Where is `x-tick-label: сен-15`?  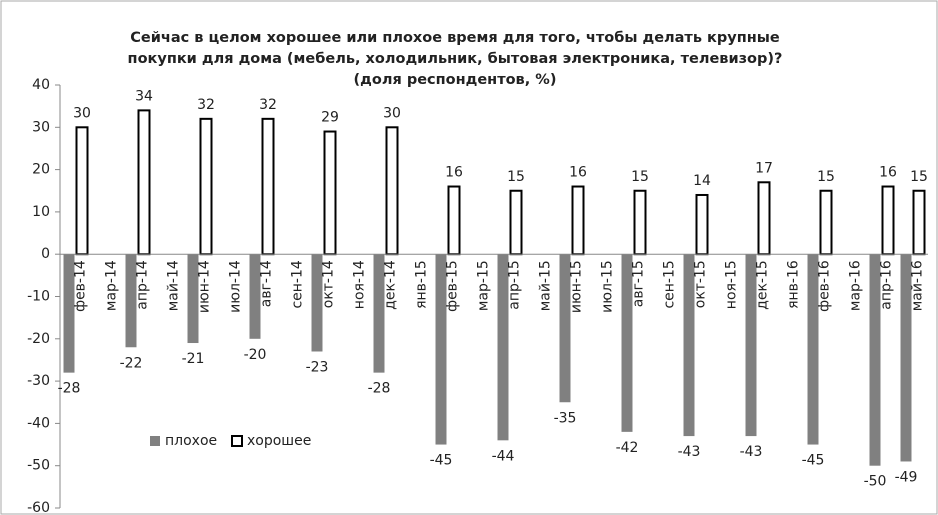 x-tick-label: сен-15 is located at coordinates (670, 284).